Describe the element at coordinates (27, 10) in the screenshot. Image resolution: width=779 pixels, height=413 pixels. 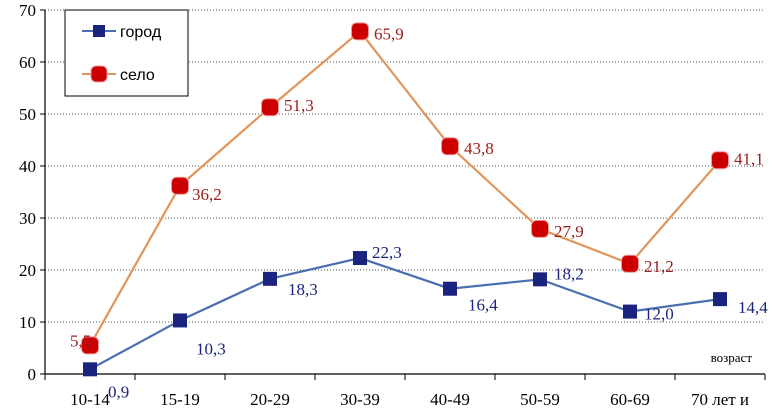
I see `y-tick-label: 70` at that location.